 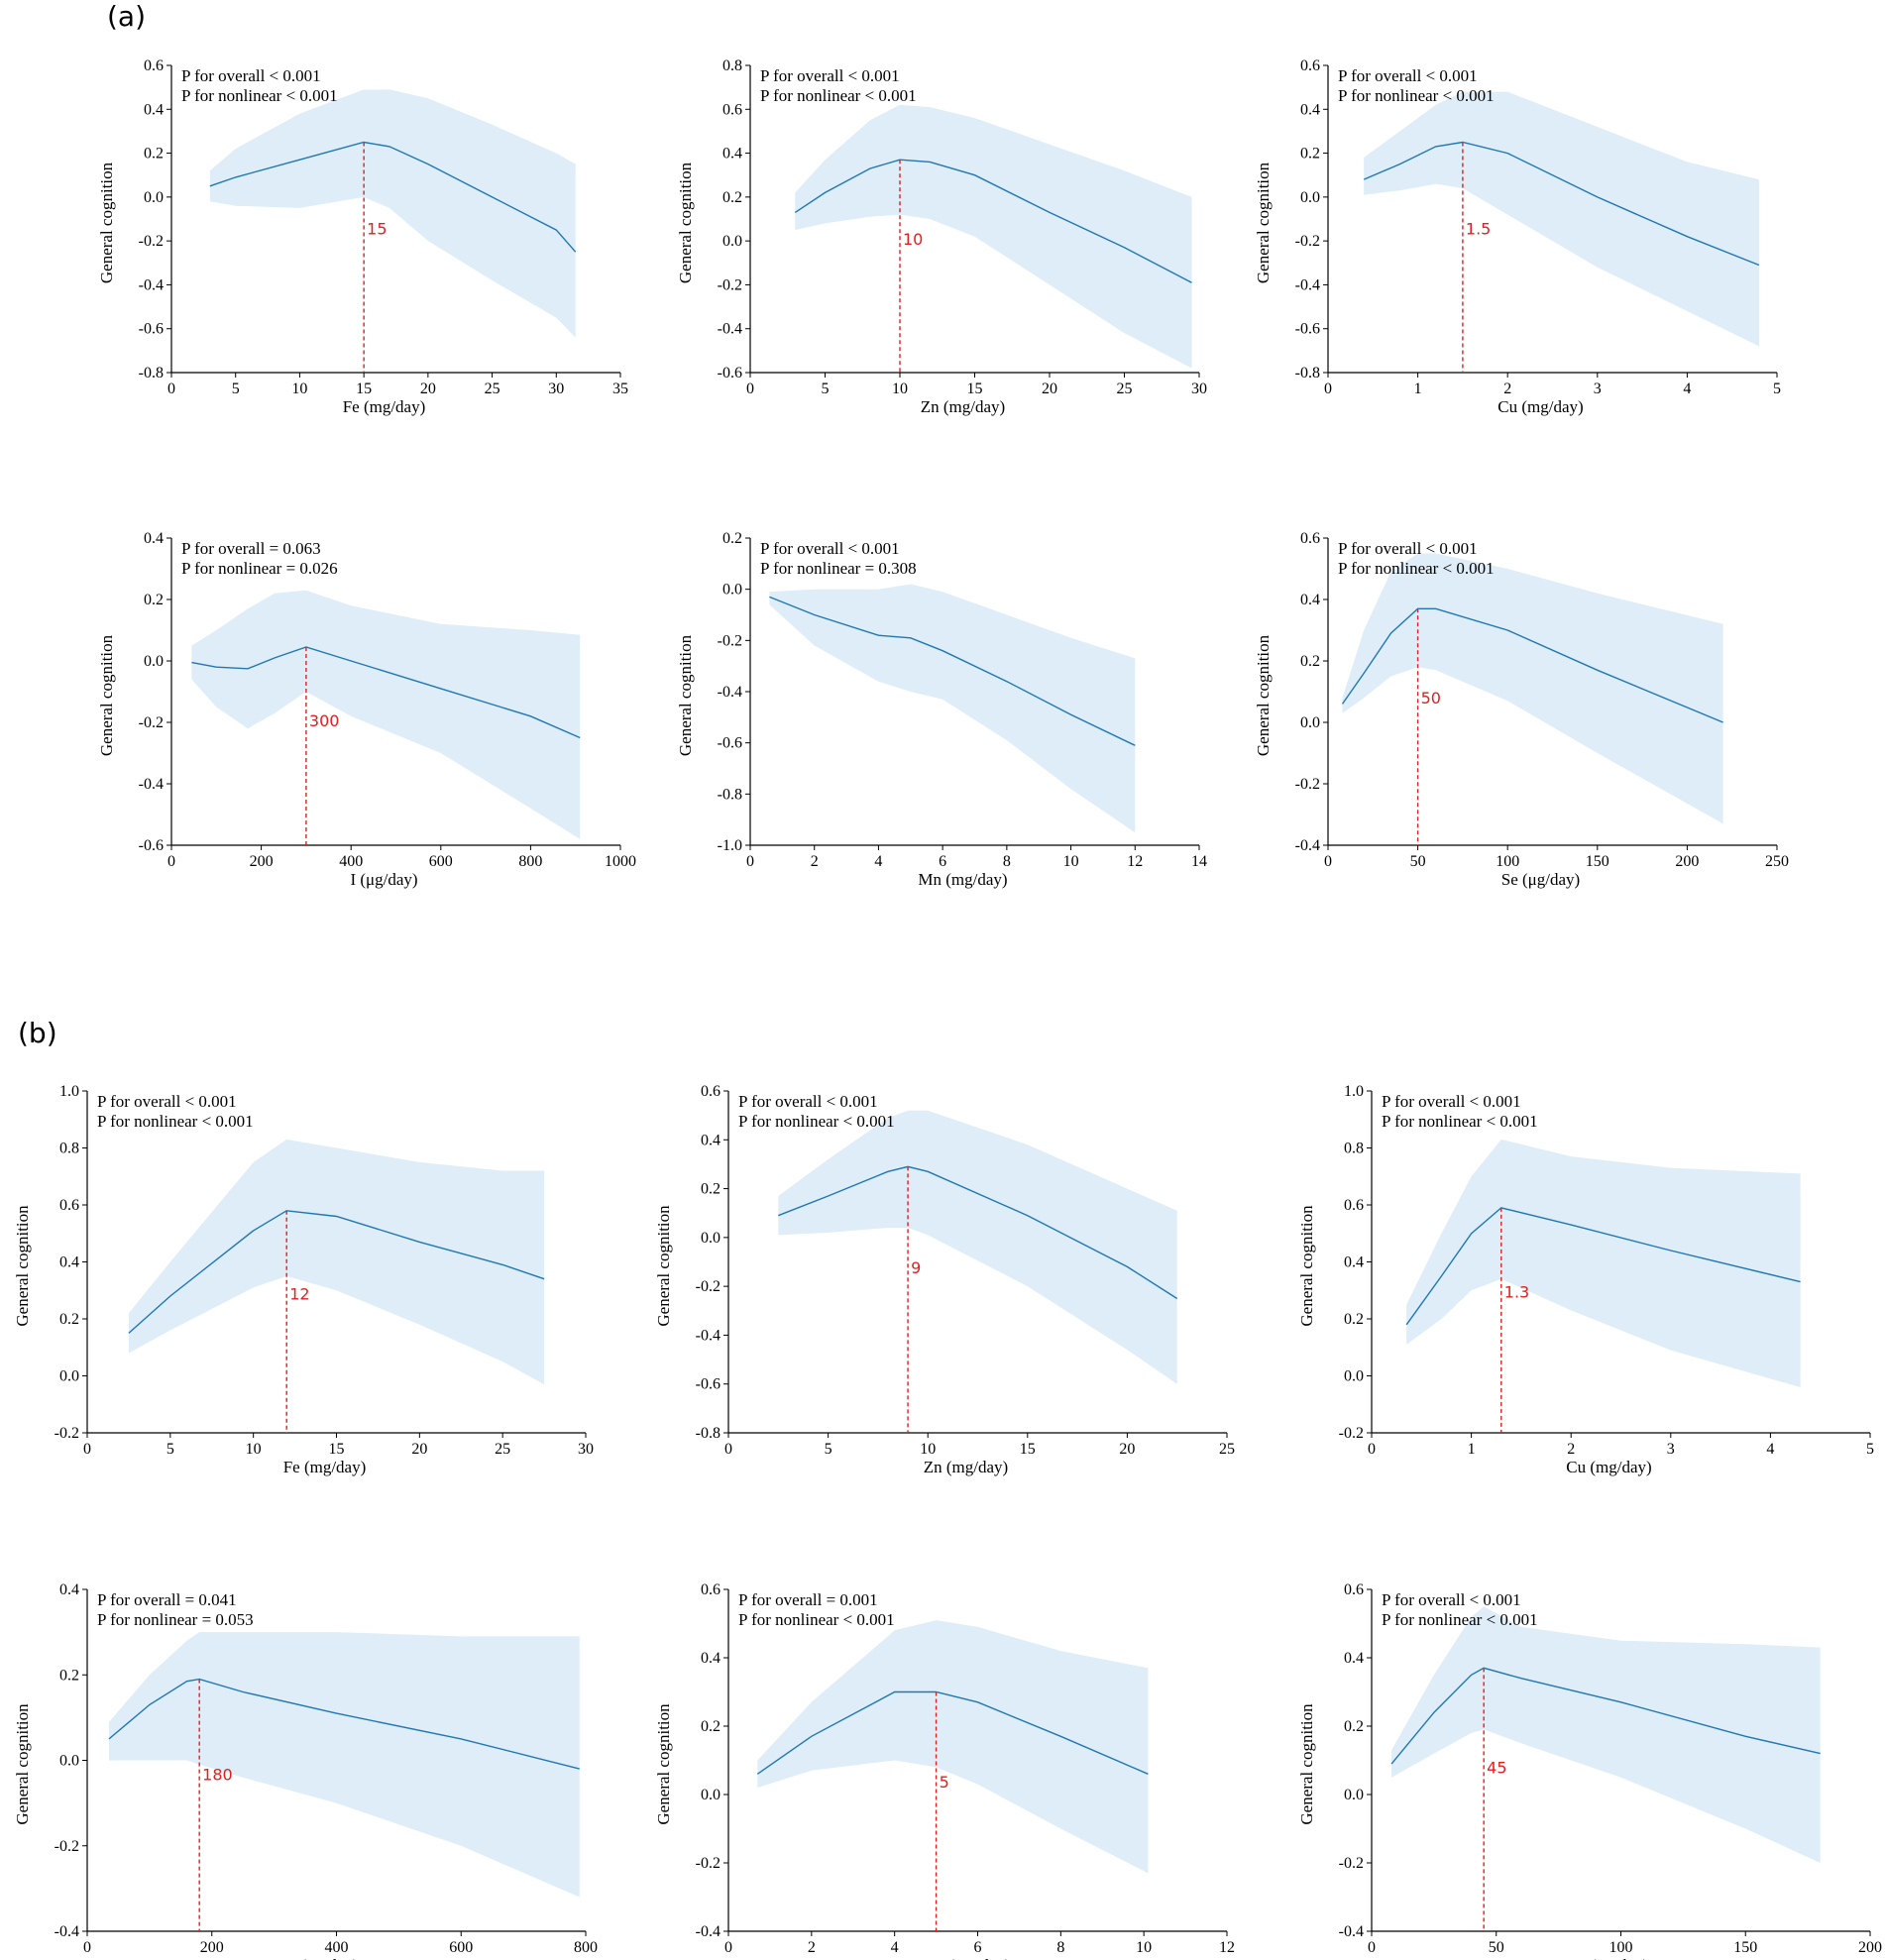 I want to click on x-tick-label: 14, so click(x=1199, y=861).